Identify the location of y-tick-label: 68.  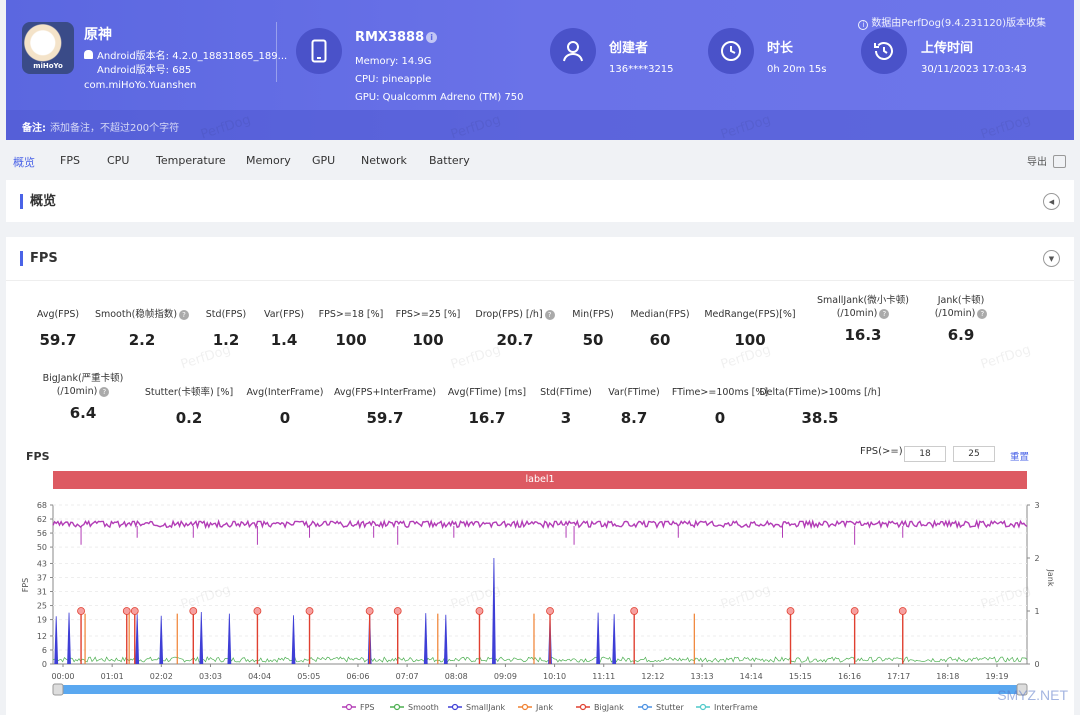
(42, 505).